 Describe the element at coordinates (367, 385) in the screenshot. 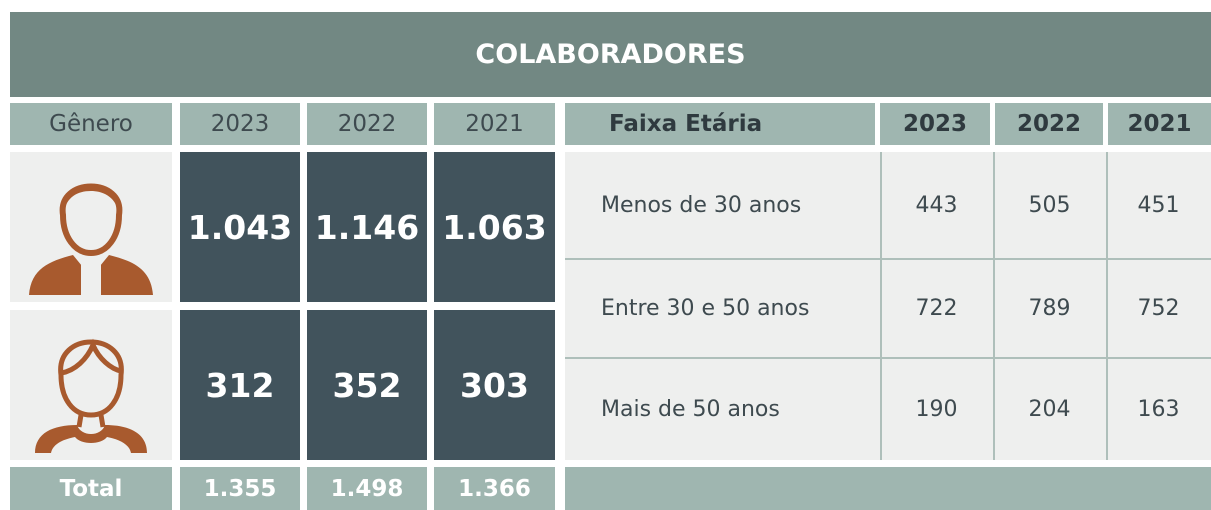

I see `gender-value: 352` at that location.